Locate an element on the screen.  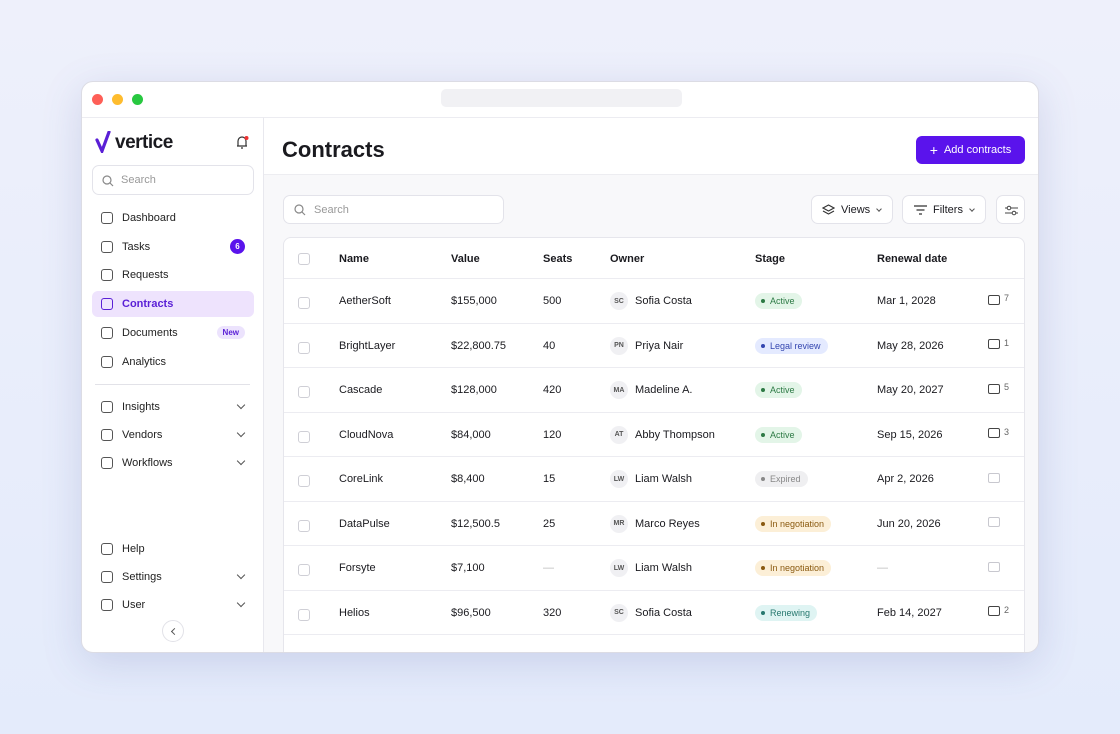
stage-pill: In negotiation is located at coordinates (793, 568).